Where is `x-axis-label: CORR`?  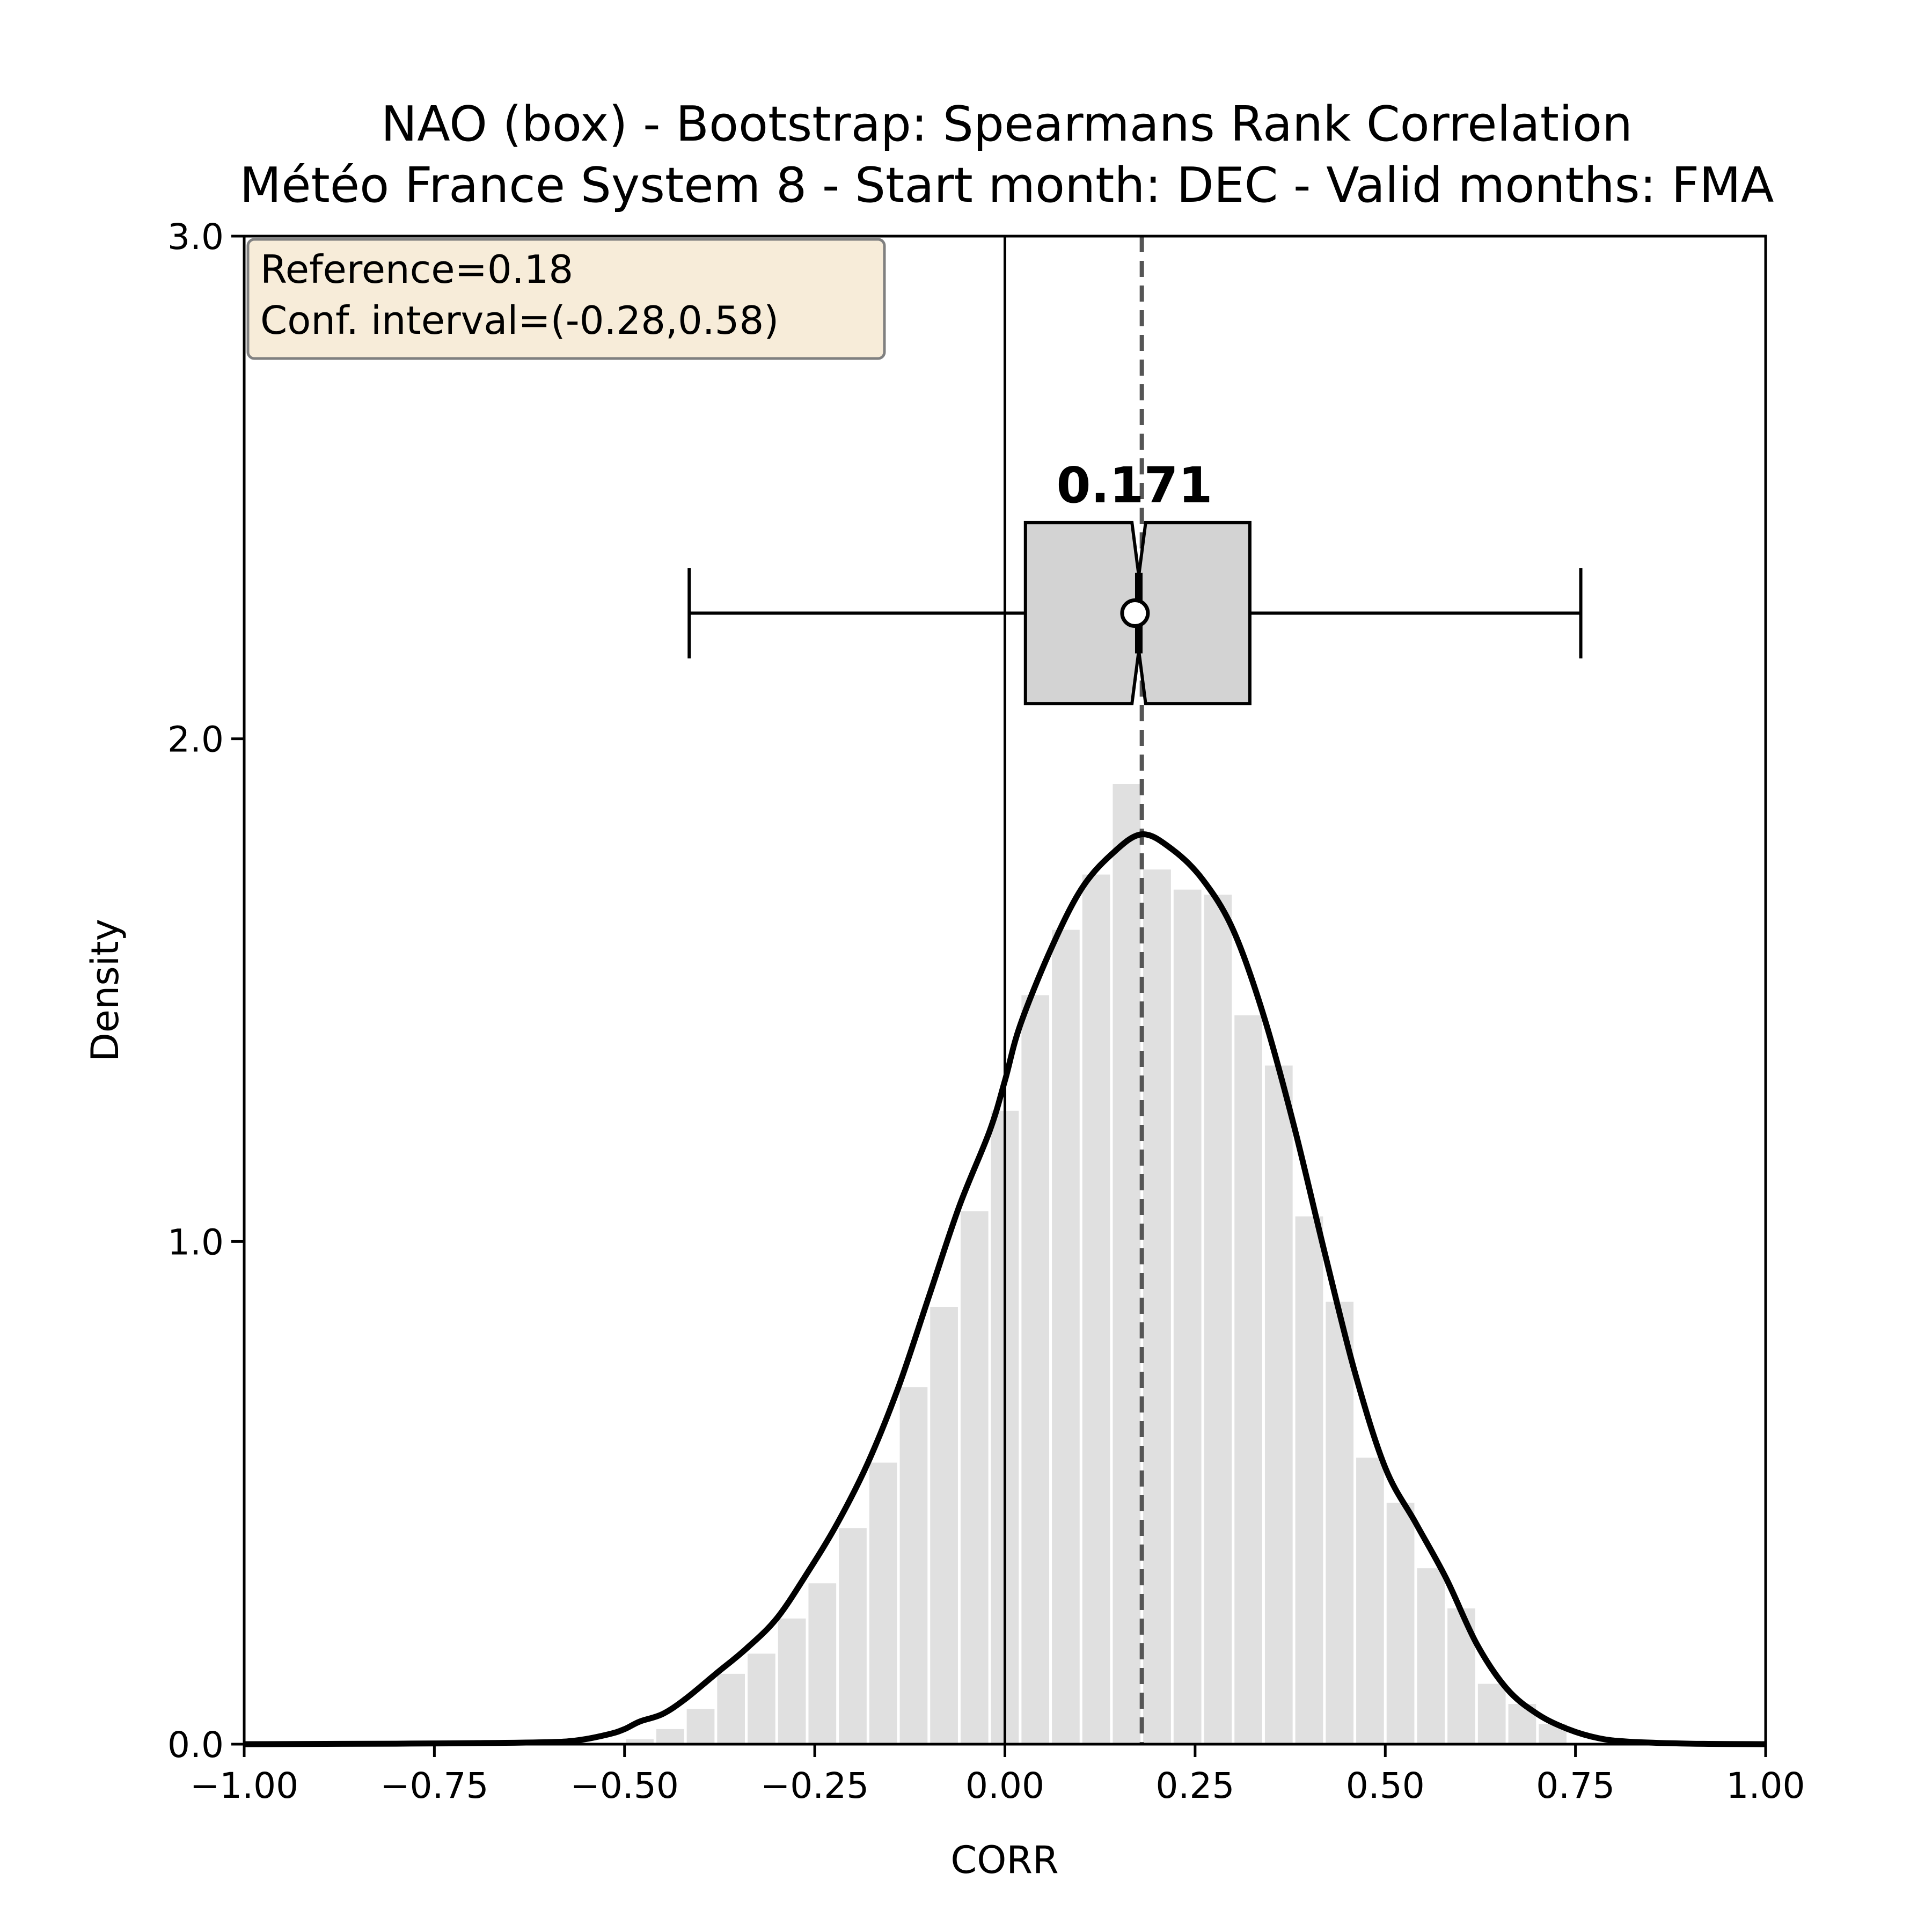 x-axis-label: CORR is located at coordinates (1004, 1860).